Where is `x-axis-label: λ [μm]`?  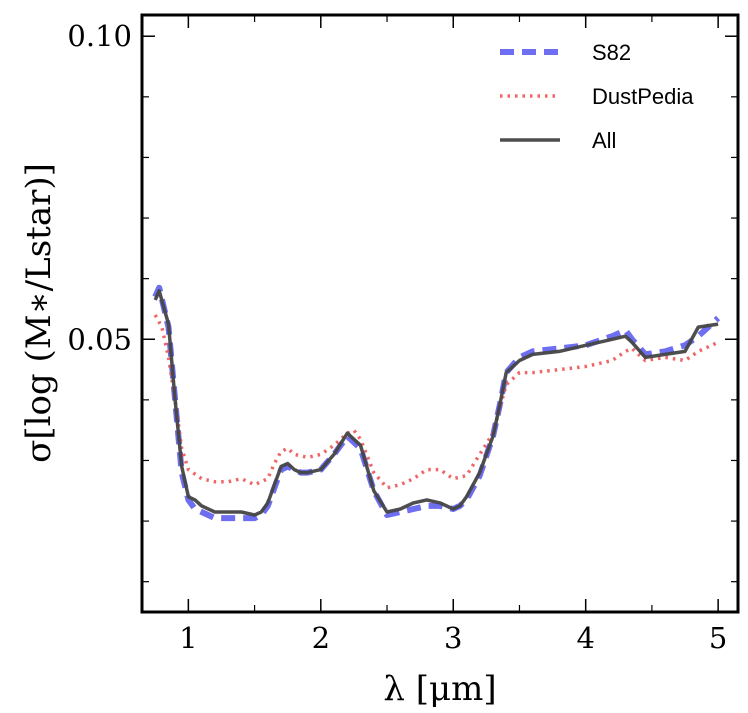 x-axis-label: λ [μm] is located at coordinates (439, 689).